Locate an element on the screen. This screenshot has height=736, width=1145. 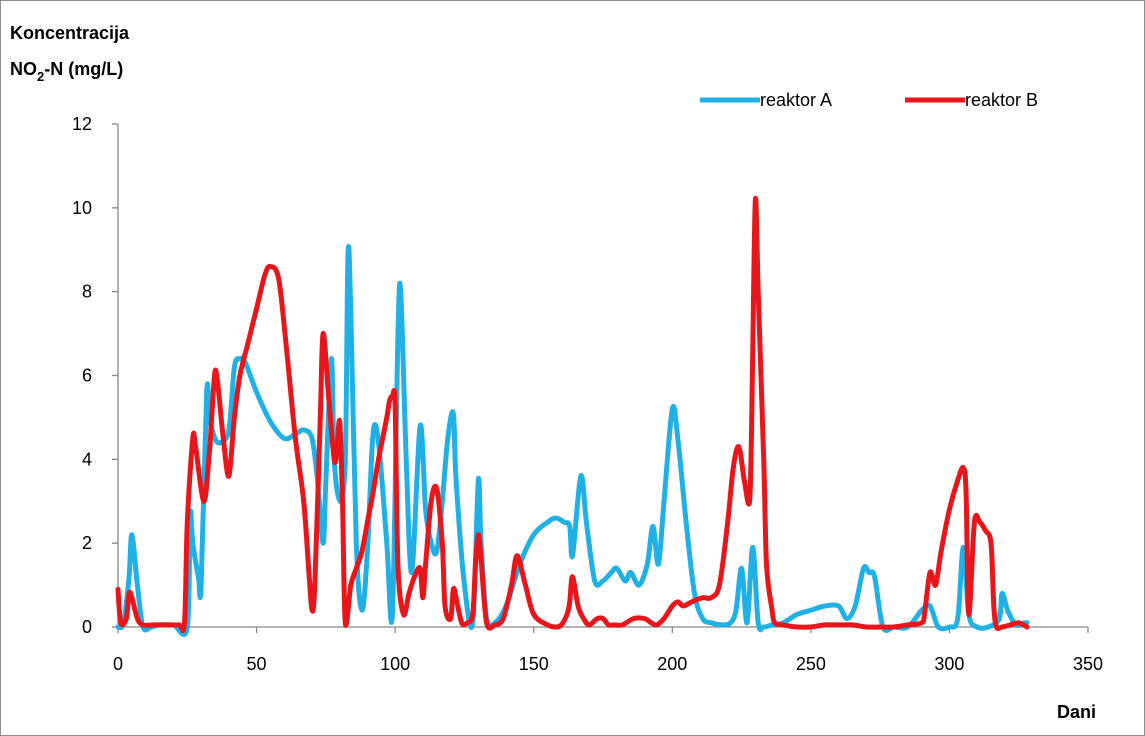
y-axis-title-line1: Koncentracija is located at coordinates (70, 33).